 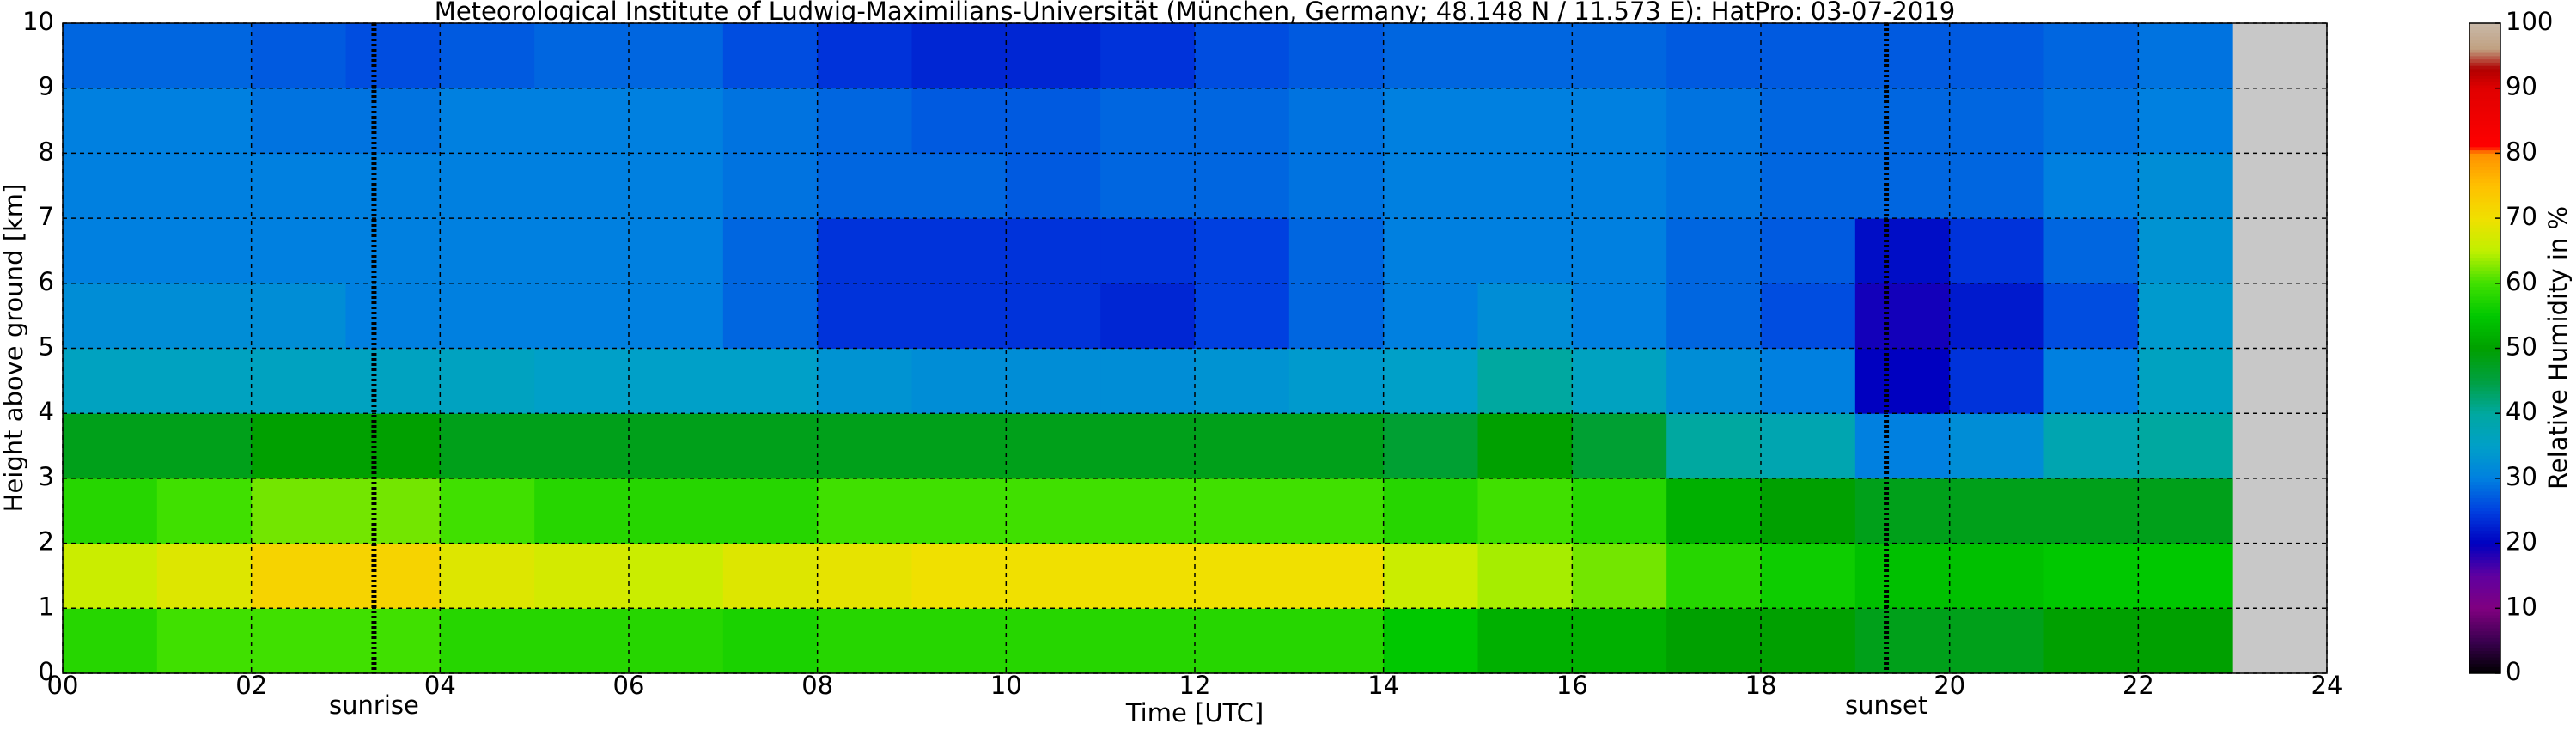 What do you see at coordinates (46, 86) in the screenshot?
I see `y-tick-label: 9` at bounding box center [46, 86].